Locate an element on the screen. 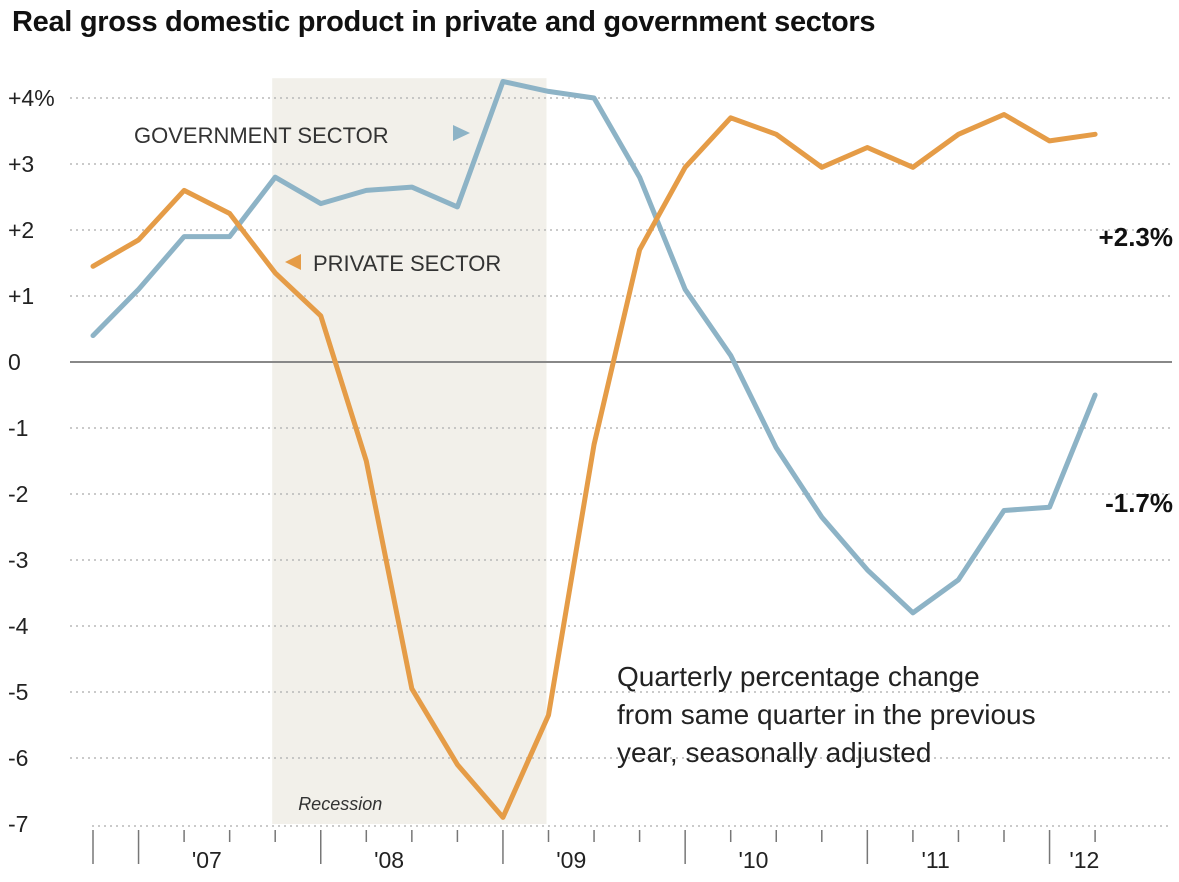 This screenshot has height=882, width=1179. private-sector-label: PRIVATE SECTOR is located at coordinates (407, 263).